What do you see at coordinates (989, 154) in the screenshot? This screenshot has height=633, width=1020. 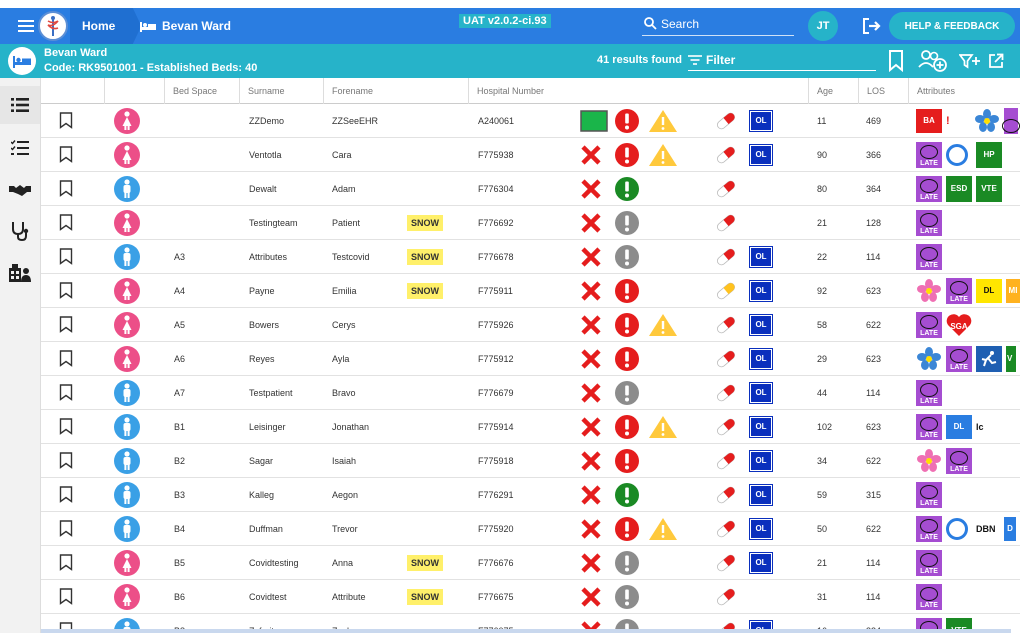 I see `green-attribute-badge: HP` at bounding box center [989, 154].